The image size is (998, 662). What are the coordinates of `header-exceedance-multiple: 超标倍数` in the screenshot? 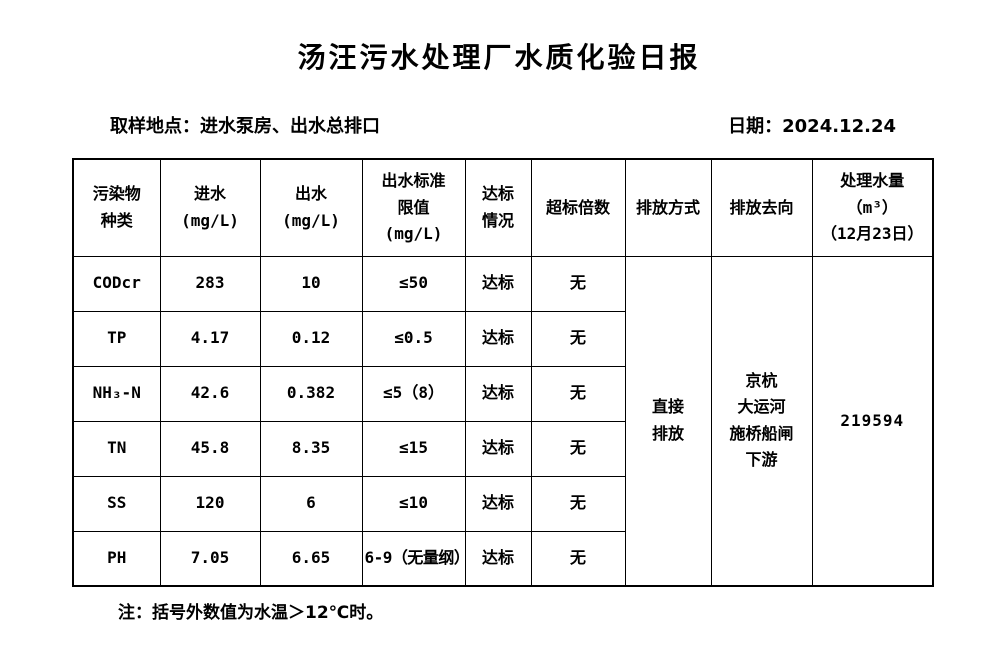 It's located at (578, 207).